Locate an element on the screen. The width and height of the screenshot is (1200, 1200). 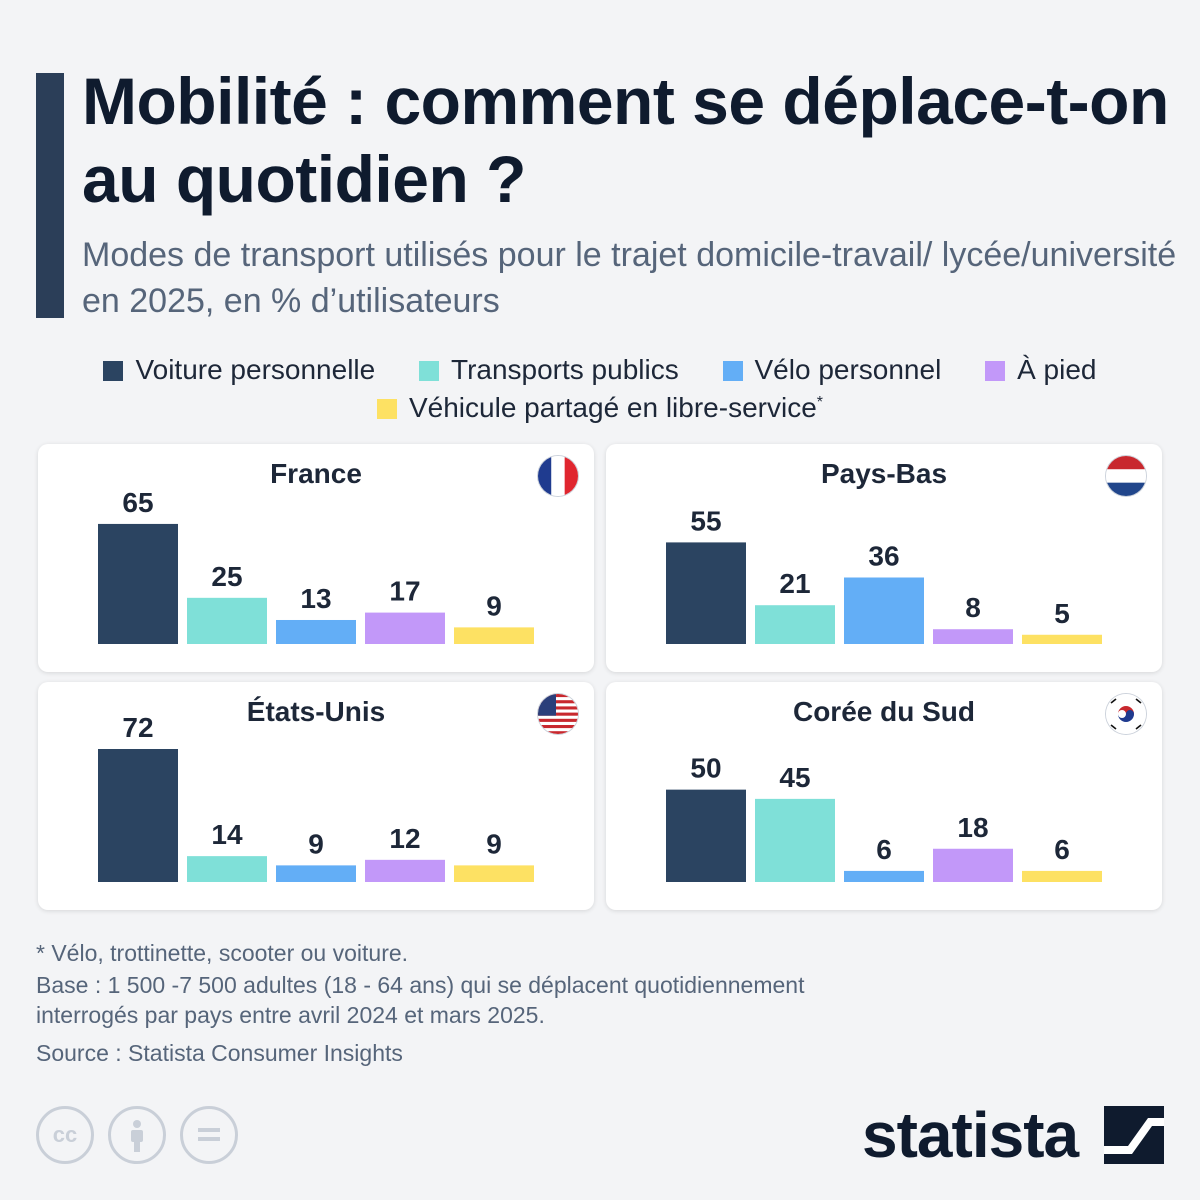
bar-chart: 65 25 13 17 9 is located at coordinates (316, 565).